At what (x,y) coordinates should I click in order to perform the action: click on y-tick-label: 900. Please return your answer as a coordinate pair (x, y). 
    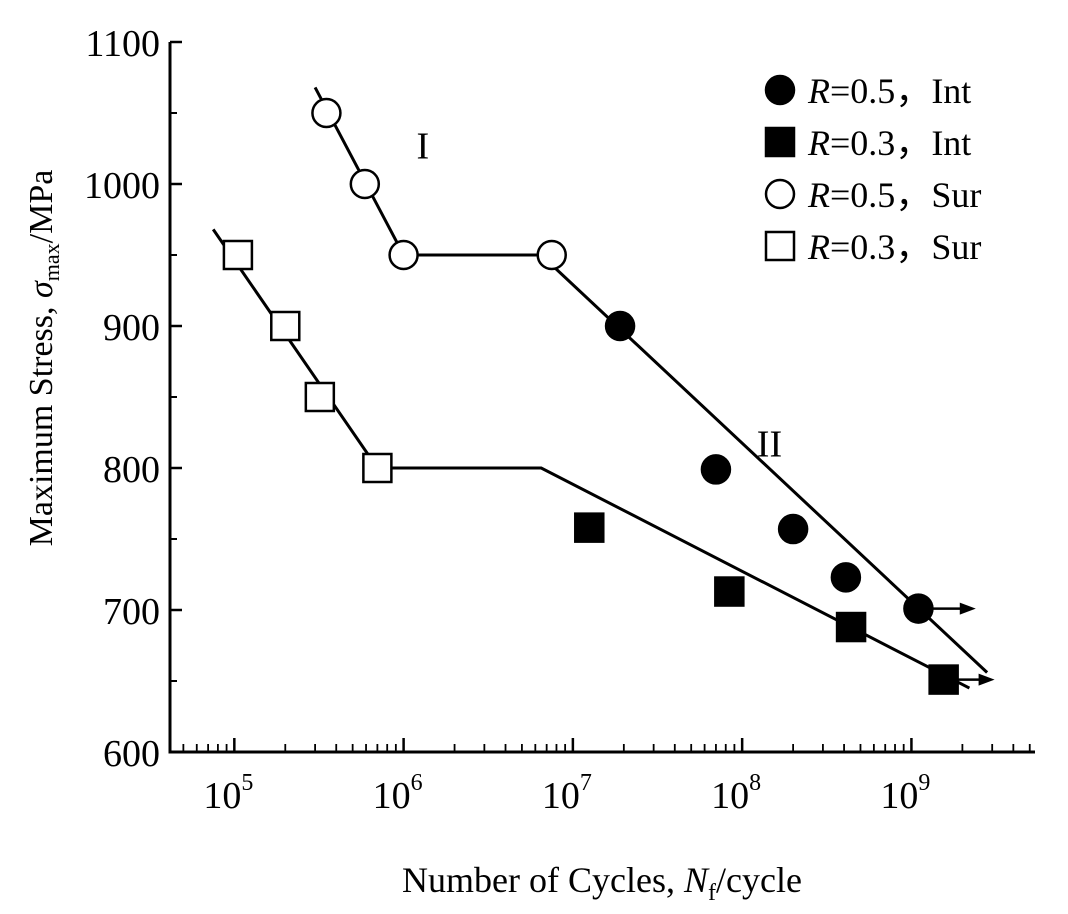
    Looking at the image, I should click on (131, 328).